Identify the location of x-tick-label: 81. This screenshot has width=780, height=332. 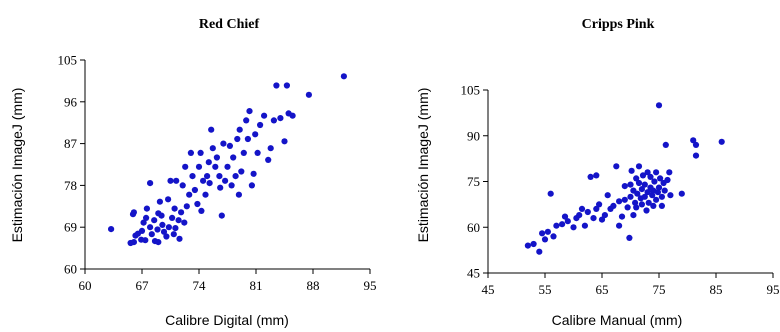
(256, 285).